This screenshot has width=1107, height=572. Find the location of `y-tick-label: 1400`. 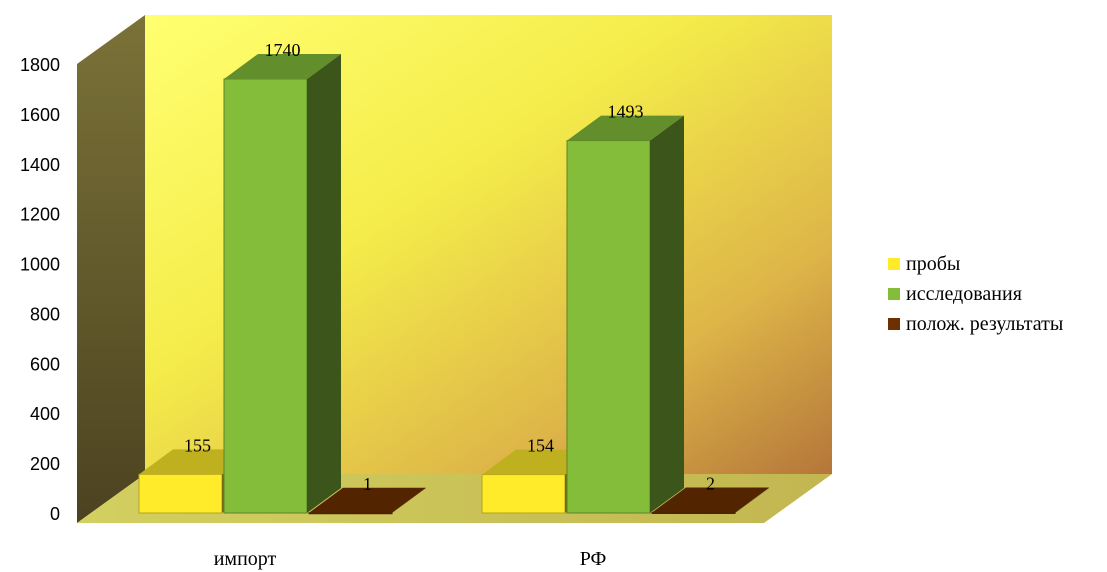

y-tick-label: 1400 is located at coordinates (40, 165).